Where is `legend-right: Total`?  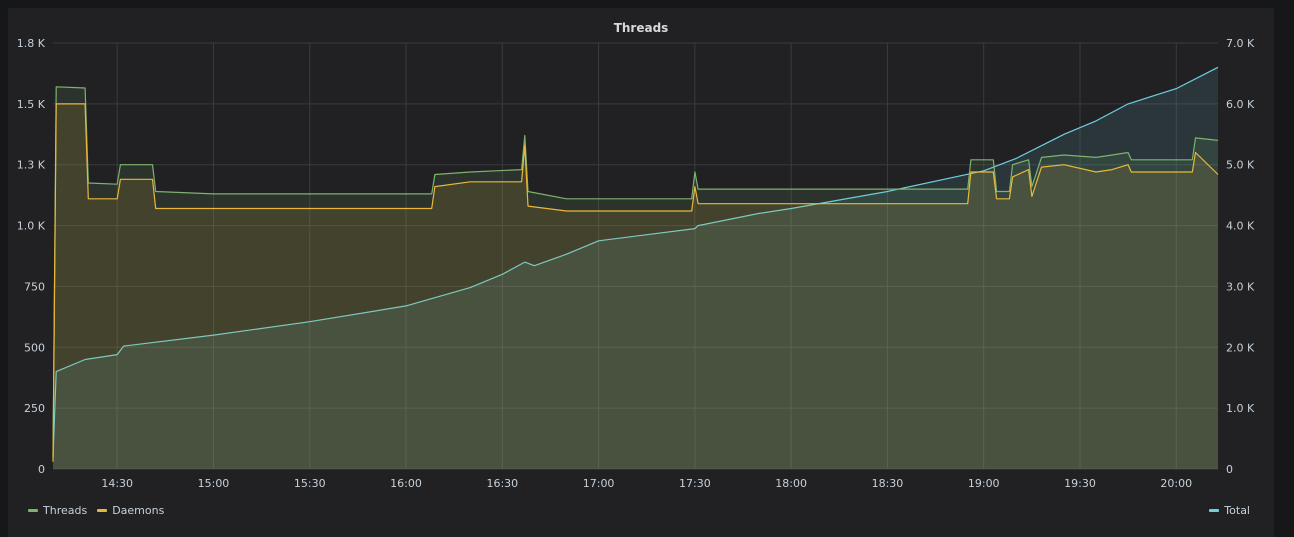 legend-right: Total is located at coordinates (1234, 510).